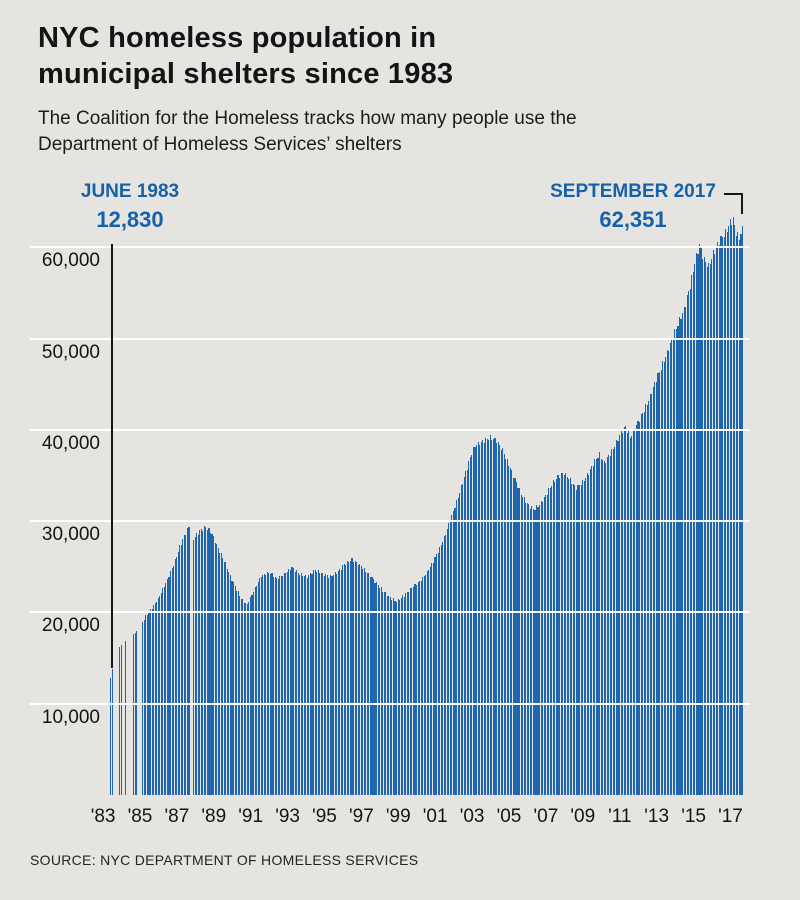 Image resolution: width=800 pixels, height=900 pixels. Describe the element at coordinates (633, 191) in the screenshot. I see `annotation-end-label: SEPTEMBER 2017` at that location.